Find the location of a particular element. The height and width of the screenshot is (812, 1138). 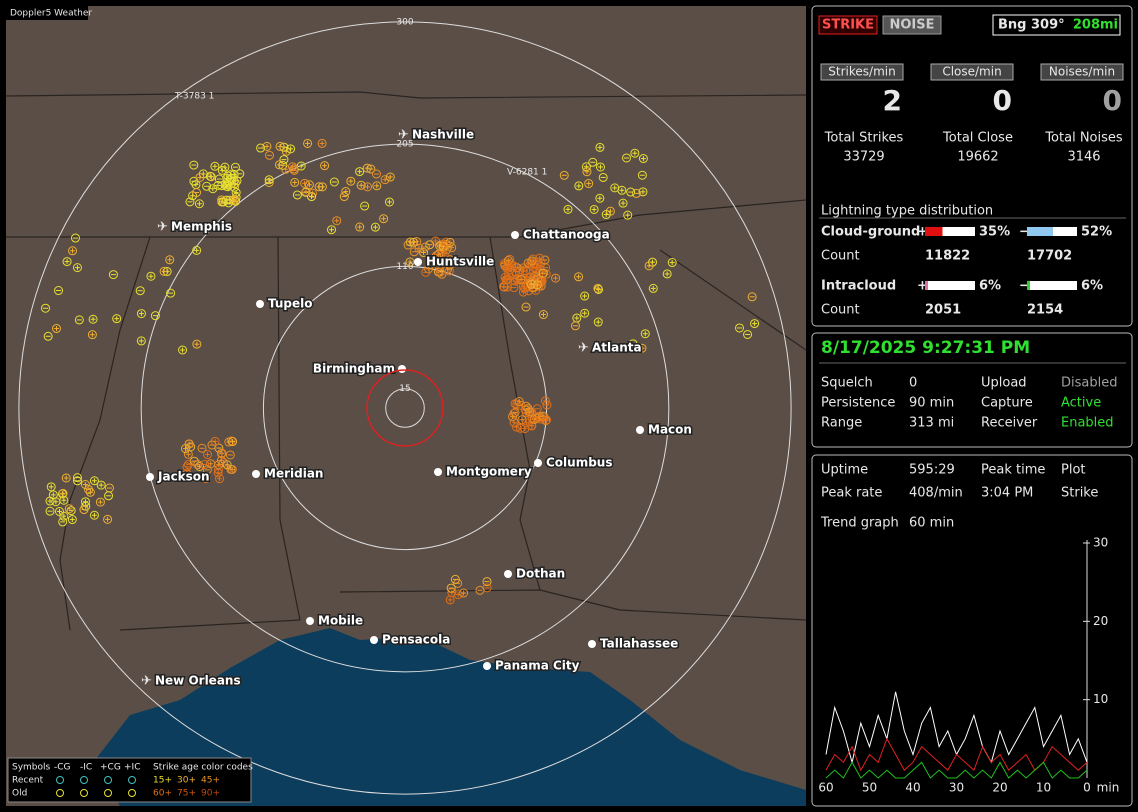

noise-button is located at coordinates (912, 25).